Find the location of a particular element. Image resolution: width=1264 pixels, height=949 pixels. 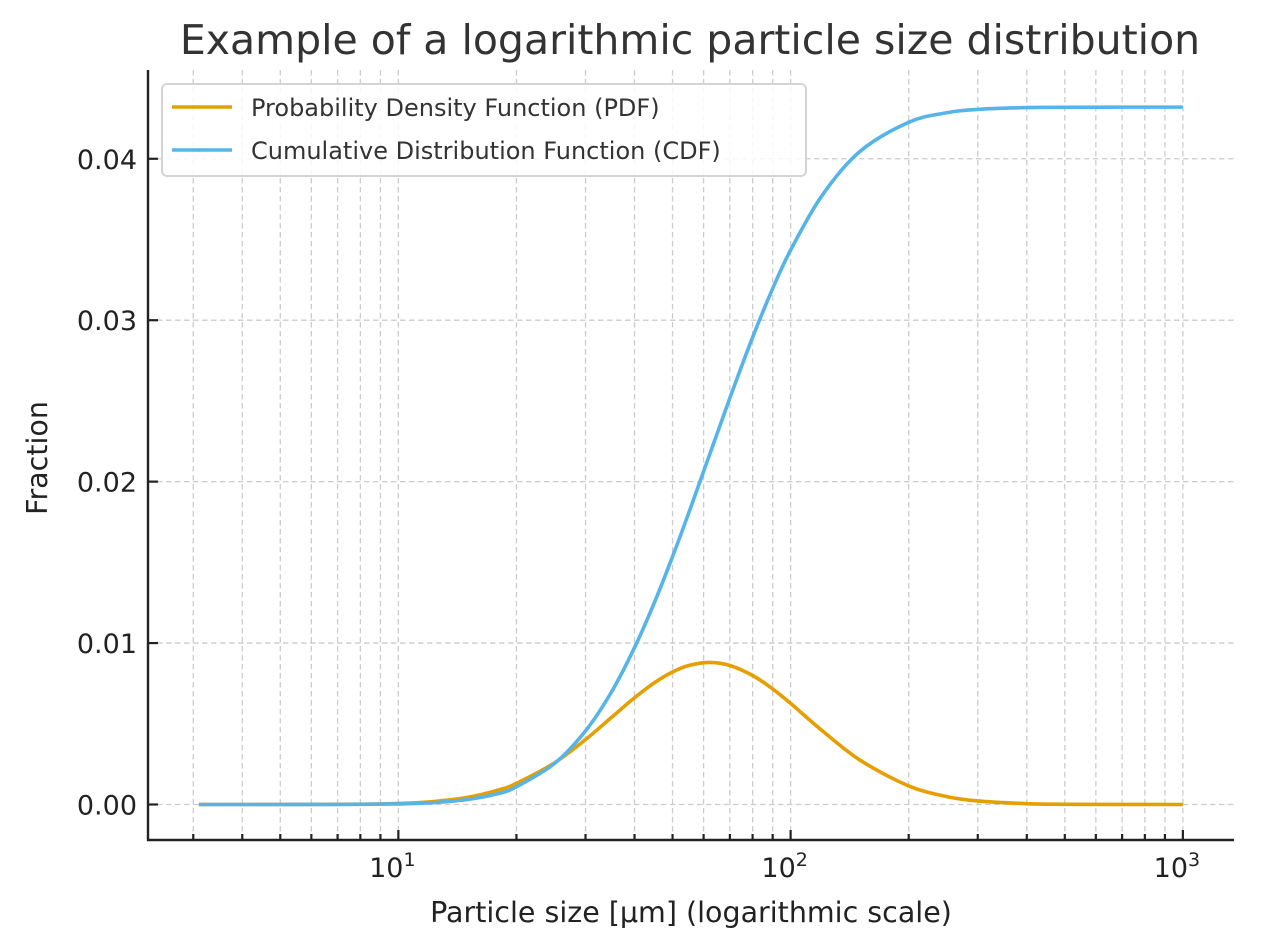

y-axis-ticks: 0.00 0.01 0.02 0.03 0.04 is located at coordinates (117, 483).